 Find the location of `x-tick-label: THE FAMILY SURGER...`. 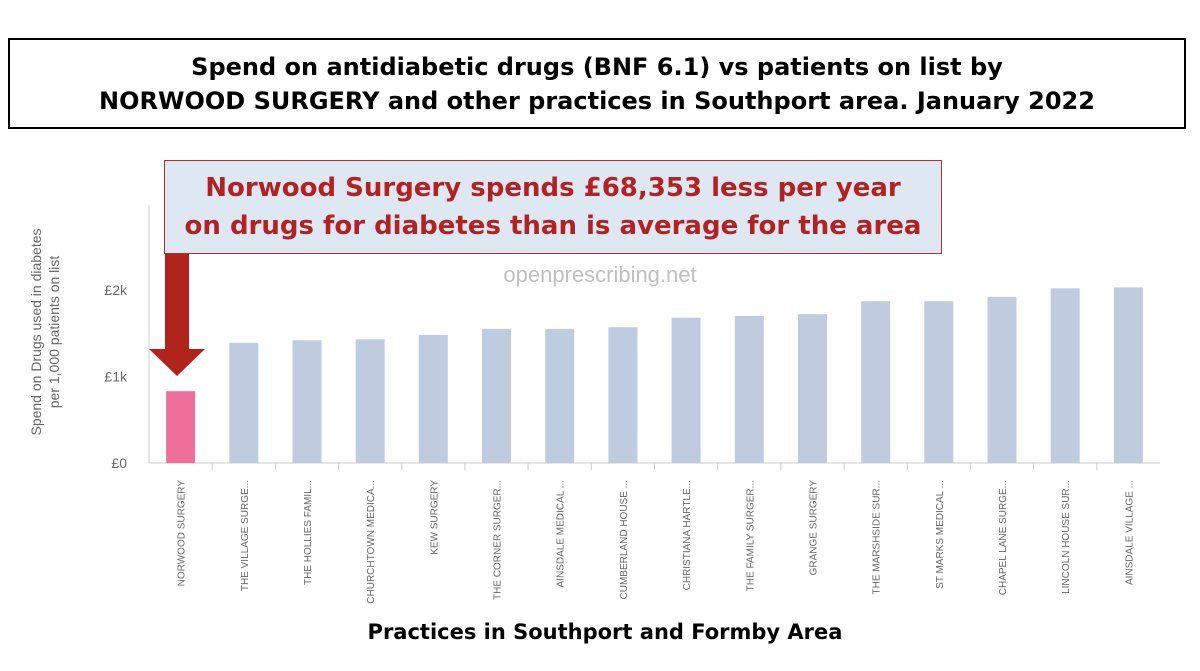

x-tick-label: THE FAMILY SURGER... is located at coordinates (750, 535).